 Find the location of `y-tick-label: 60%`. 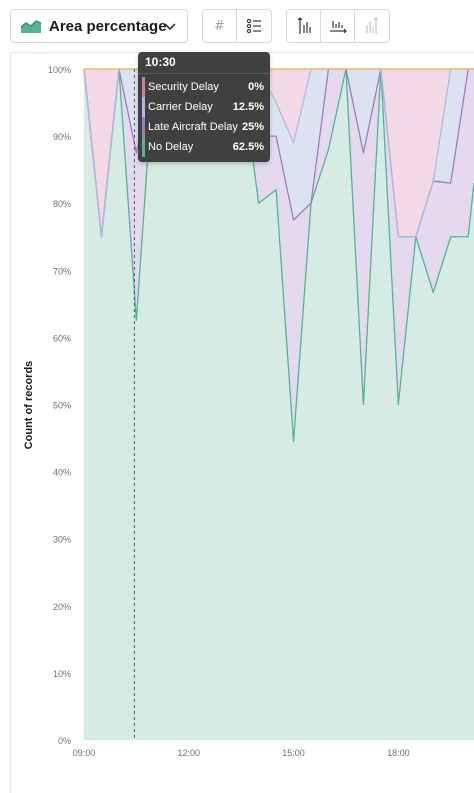

y-tick-label: 60% is located at coordinates (62, 338).